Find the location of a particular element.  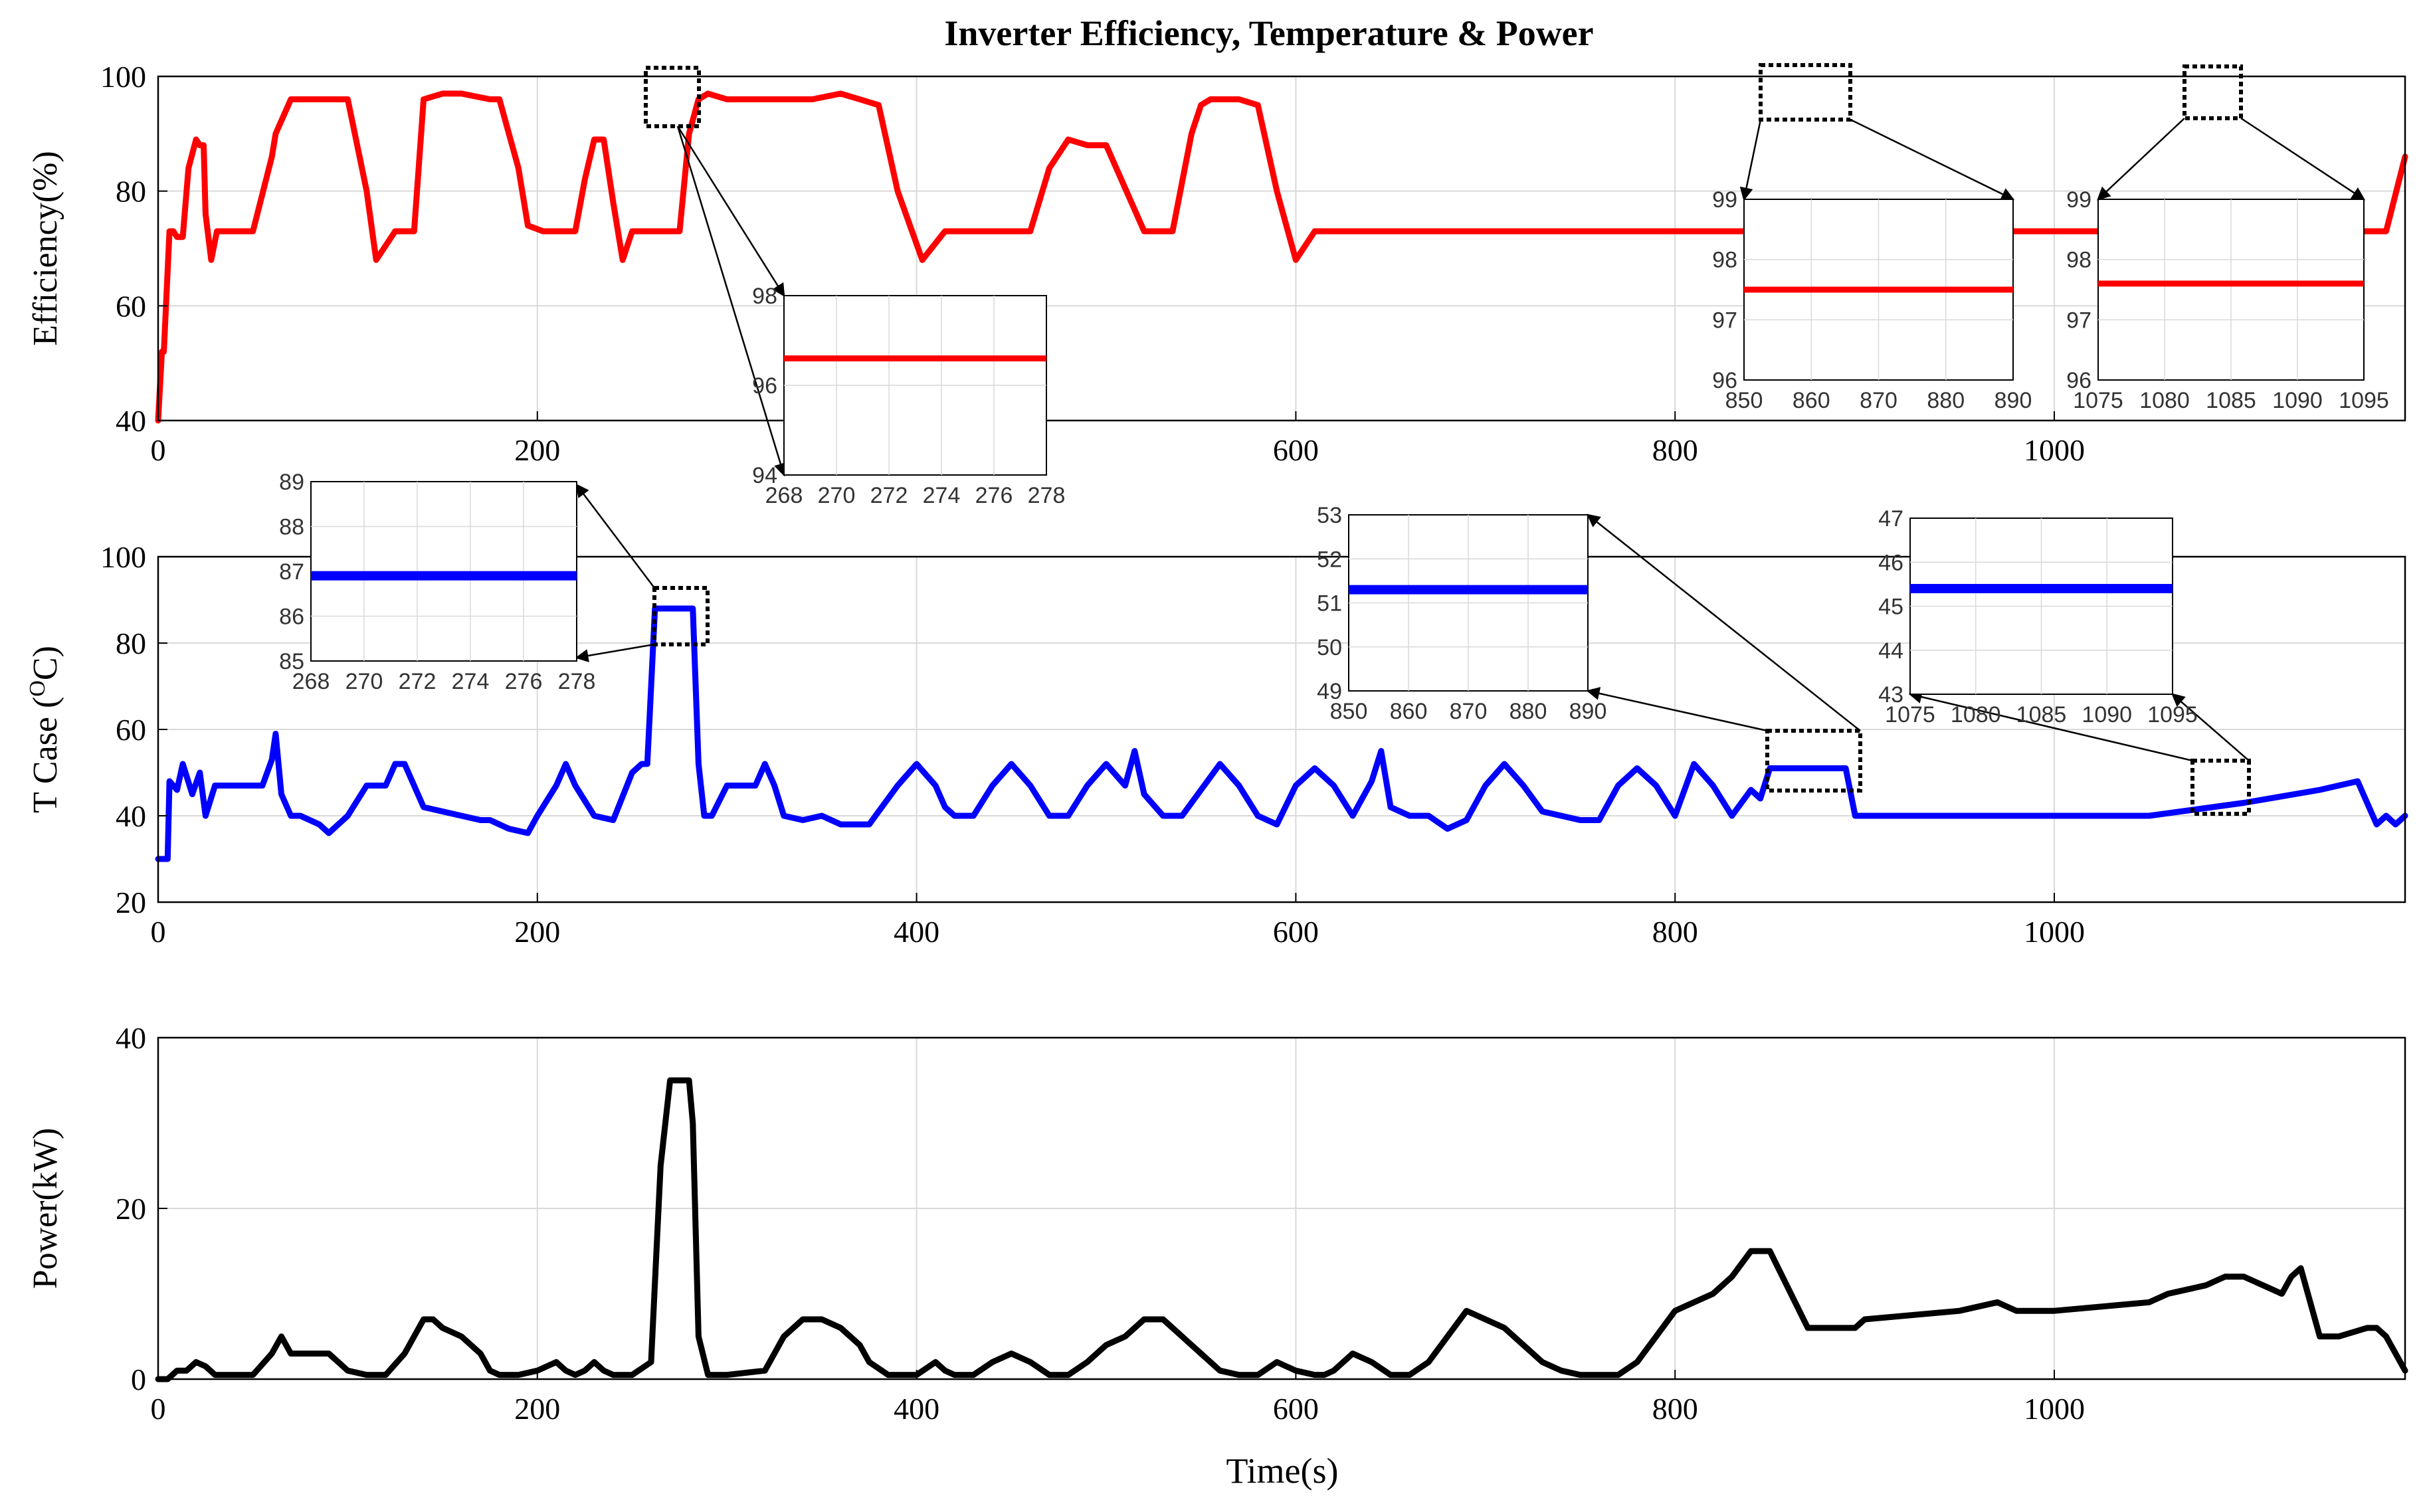

figure-title: Inverter Efficiency, Temperature & Power is located at coordinates (1268, 33).